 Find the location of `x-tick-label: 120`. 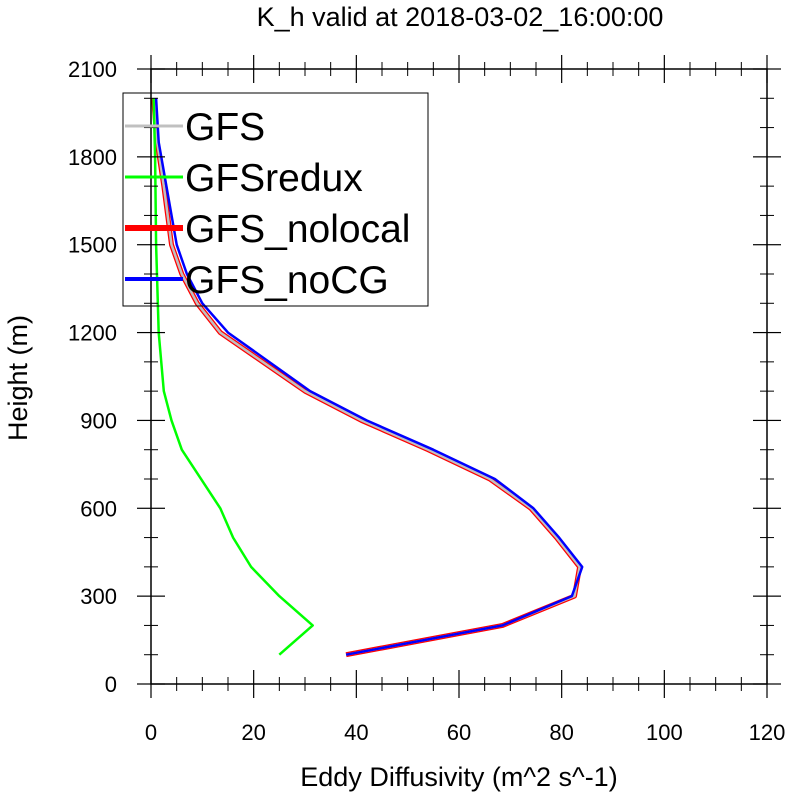

x-tick-label: 120 is located at coordinates (767, 732).